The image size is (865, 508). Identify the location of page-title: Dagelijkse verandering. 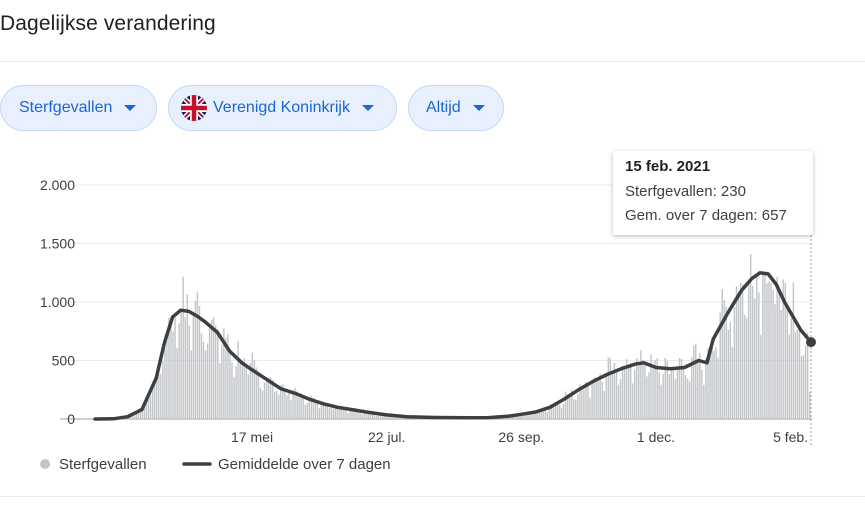
(108, 23).